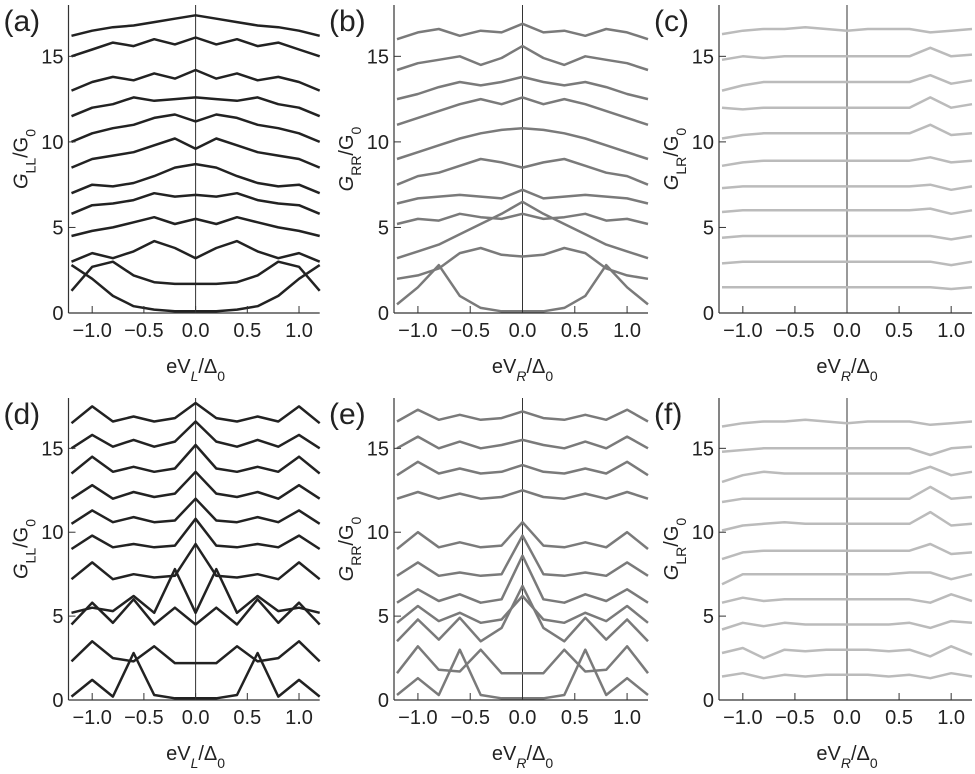 This screenshot has height=774, width=975. I want to click on panel-label: (e), so click(347, 414).